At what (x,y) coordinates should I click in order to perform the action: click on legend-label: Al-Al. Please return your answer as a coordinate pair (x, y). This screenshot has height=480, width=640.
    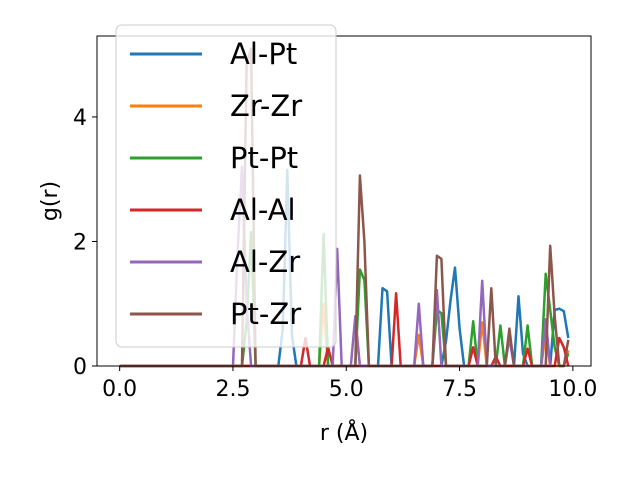
    Looking at the image, I should click on (263, 210).